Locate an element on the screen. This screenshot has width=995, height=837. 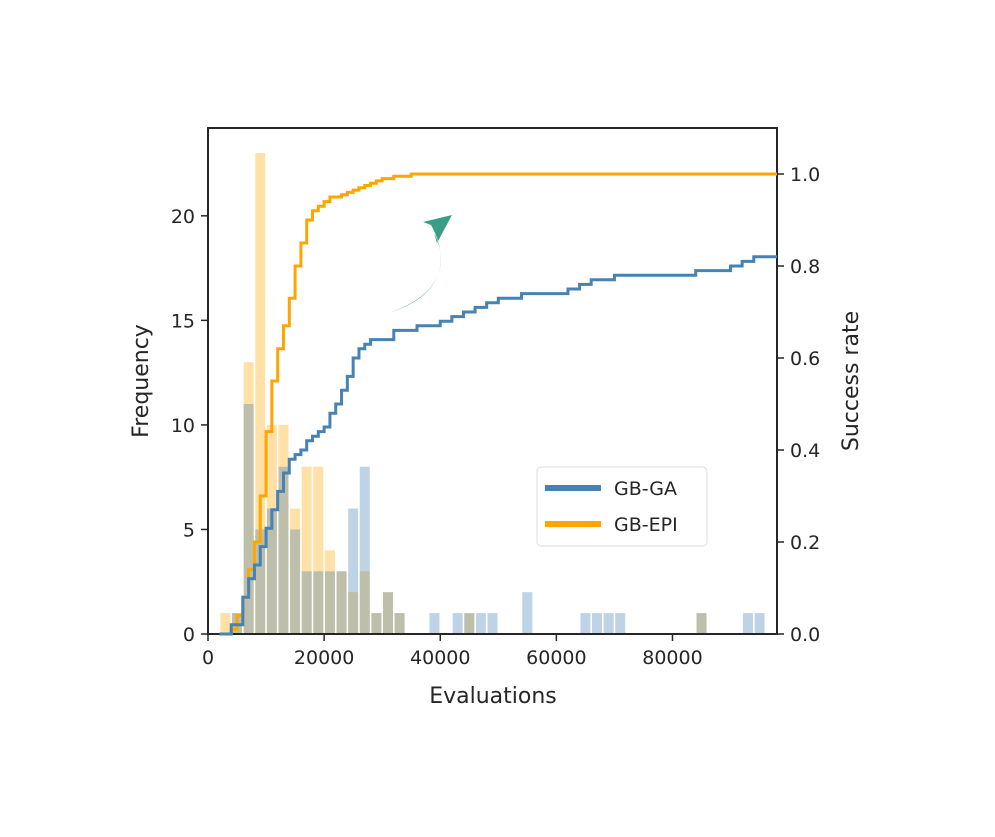
y-right-tick-label: 1.0 is located at coordinates (805, 175).